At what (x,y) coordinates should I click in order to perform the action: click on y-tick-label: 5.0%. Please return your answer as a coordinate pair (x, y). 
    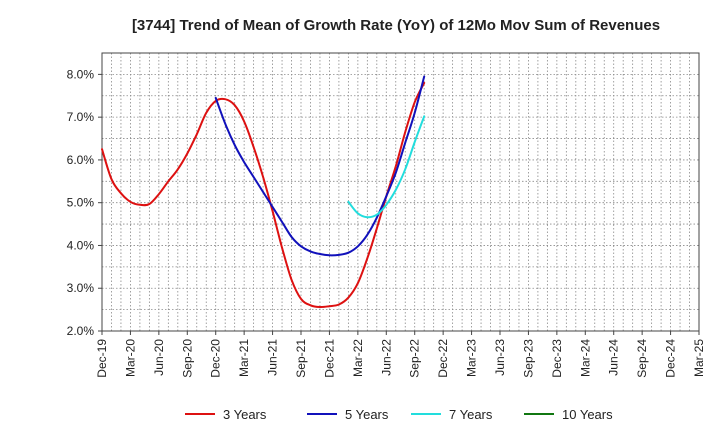
    Looking at the image, I should click on (81, 203).